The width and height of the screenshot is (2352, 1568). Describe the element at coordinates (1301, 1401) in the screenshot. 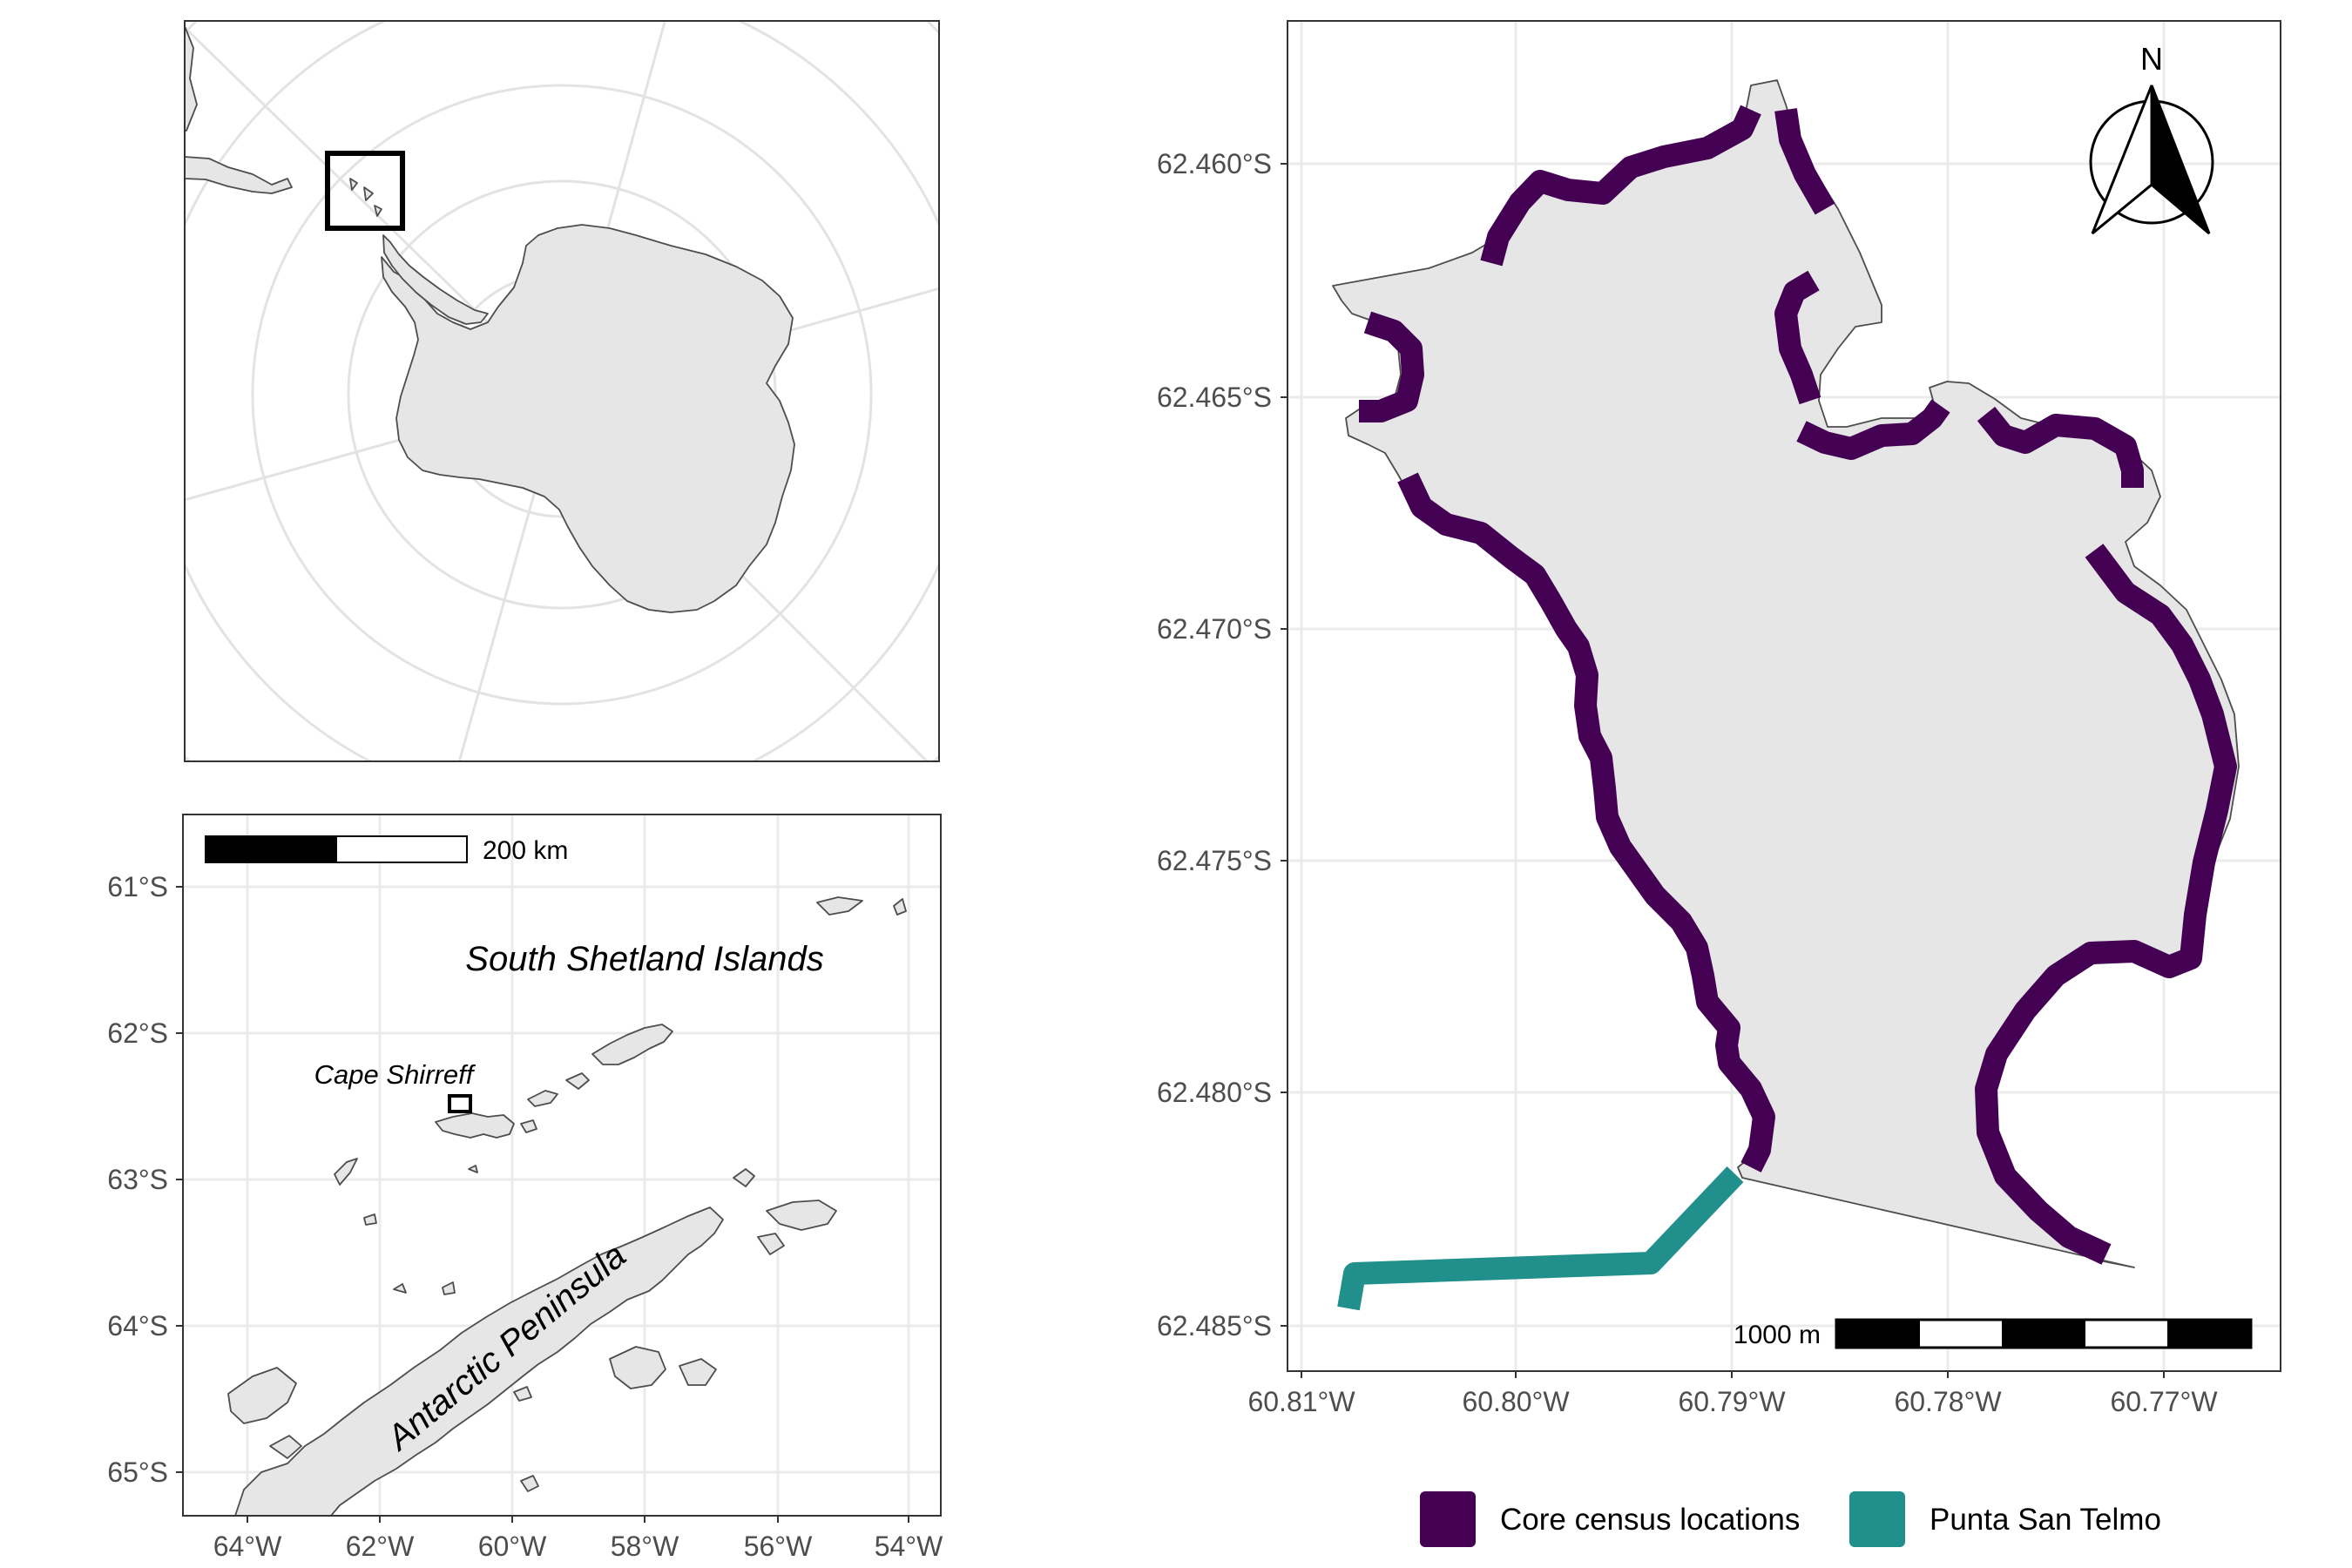

I see `detail-x-tick: 60.81°W` at that location.